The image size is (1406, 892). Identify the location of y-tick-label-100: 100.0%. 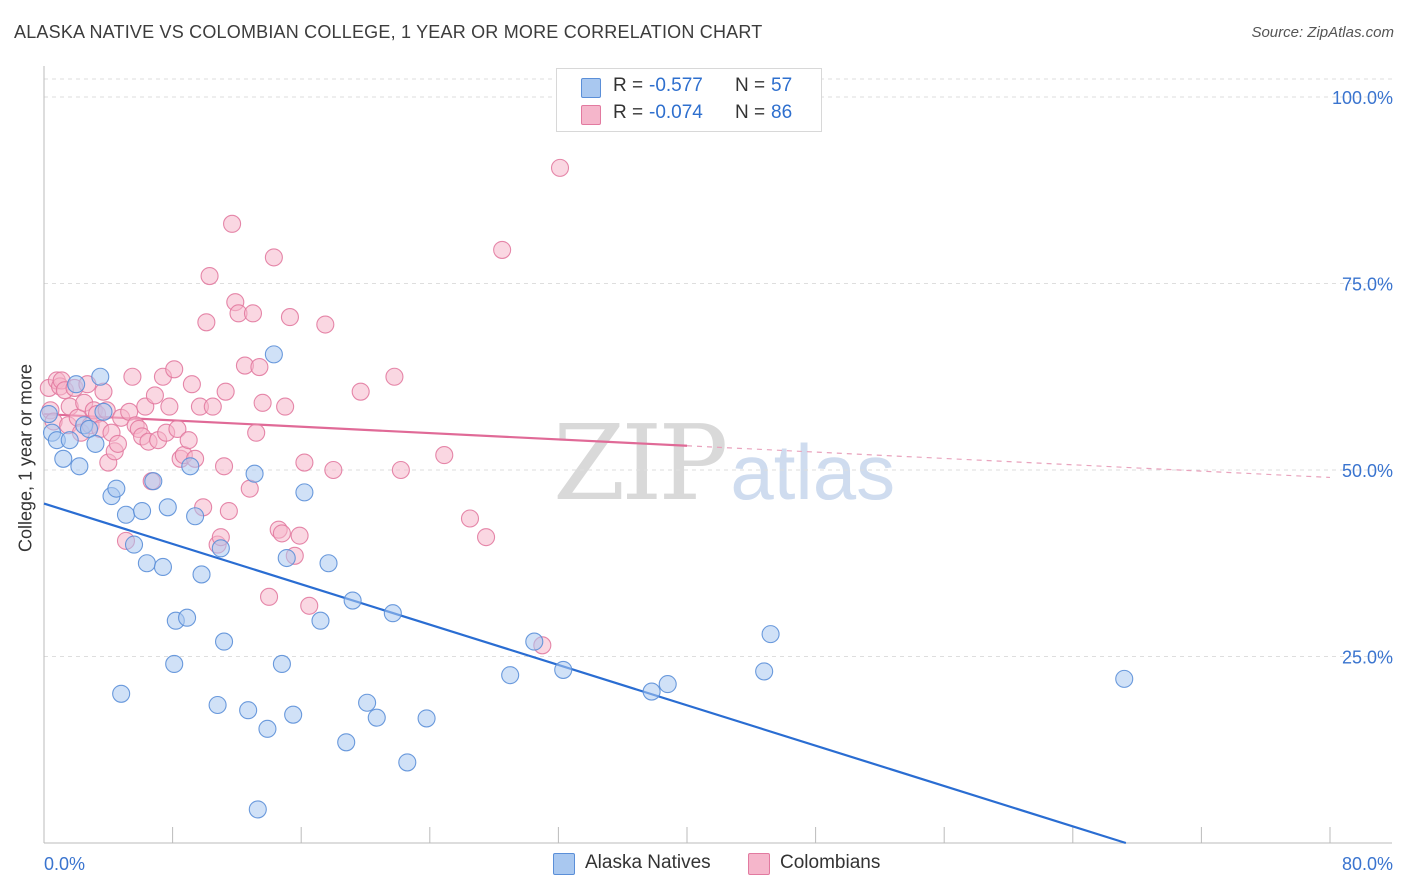
(1362, 98).